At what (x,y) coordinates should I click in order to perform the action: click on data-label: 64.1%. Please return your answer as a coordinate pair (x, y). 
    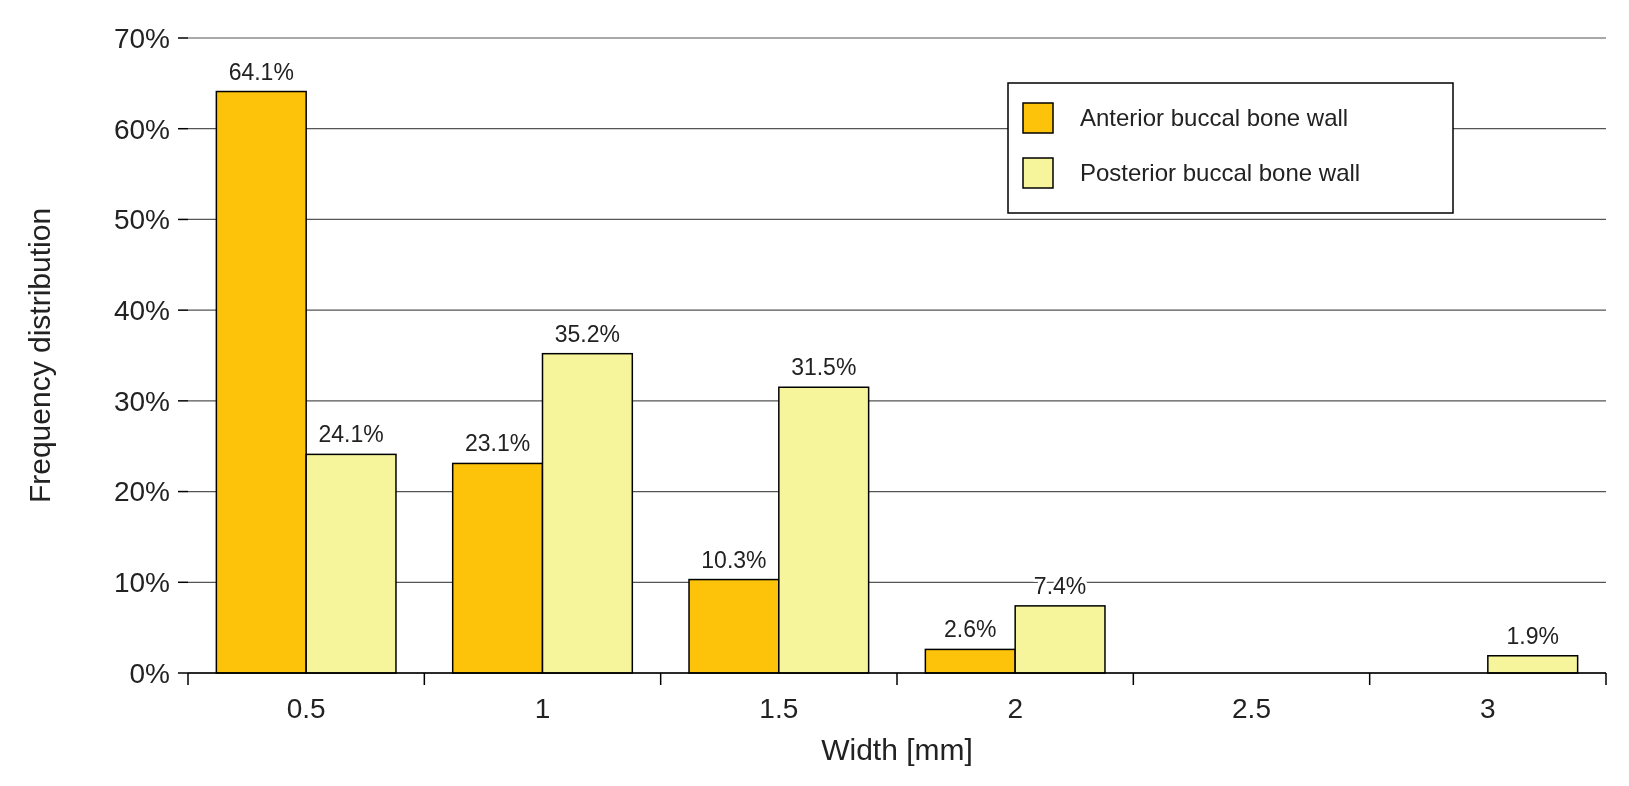
    Looking at the image, I should click on (261, 71).